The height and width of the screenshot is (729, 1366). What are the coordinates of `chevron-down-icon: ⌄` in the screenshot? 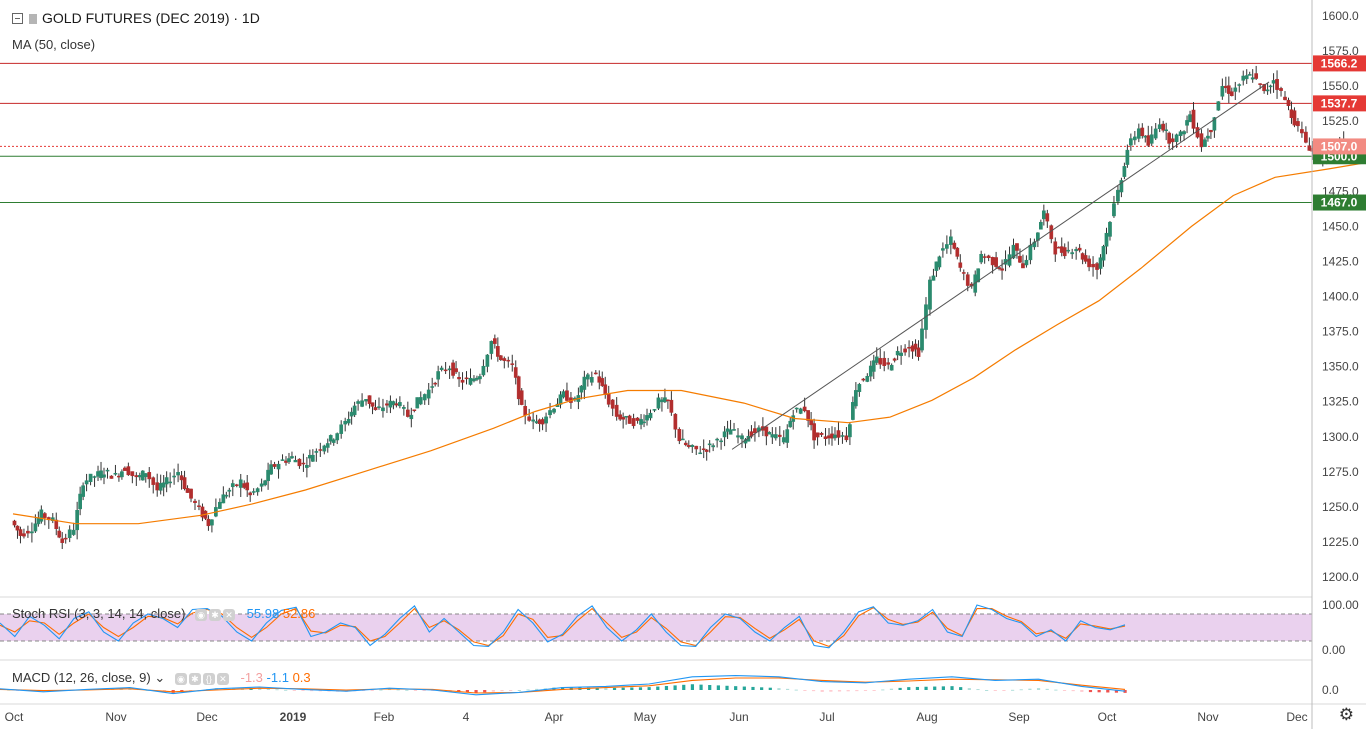 It's located at (160, 677).